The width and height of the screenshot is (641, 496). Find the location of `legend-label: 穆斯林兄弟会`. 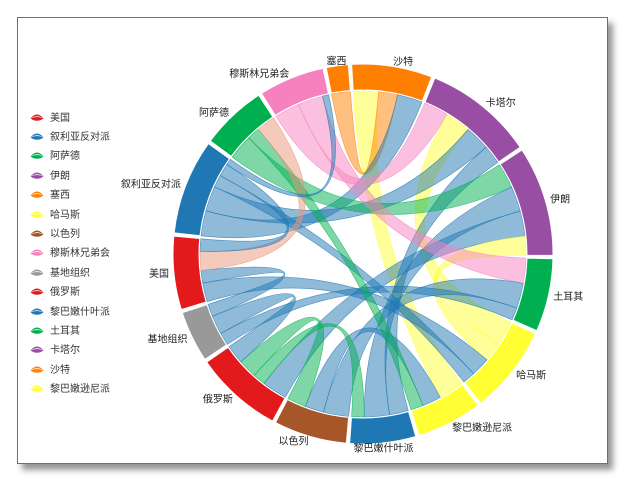

legend-label: 穆斯林兄弟会 is located at coordinates (80, 254).